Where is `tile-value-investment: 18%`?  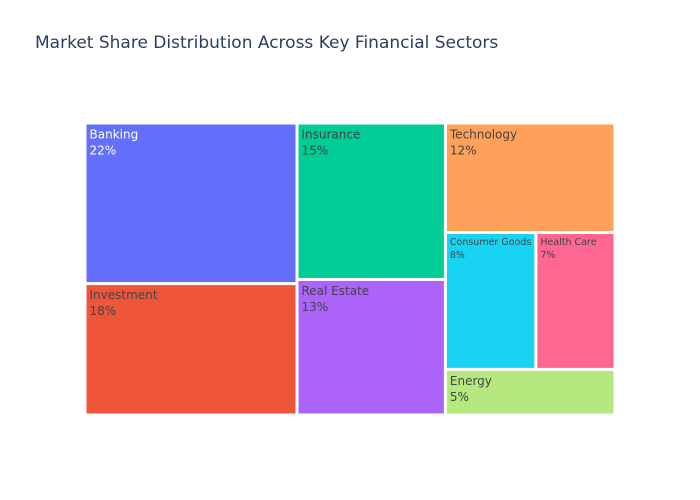
tile-value-investment: 18% is located at coordinates (103, 311).